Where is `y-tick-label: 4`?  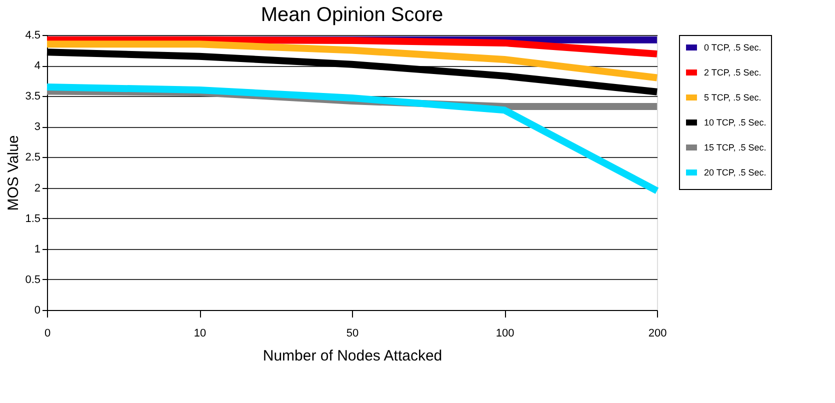 y-tick-label: 4 is located at coordinates (37, 66).